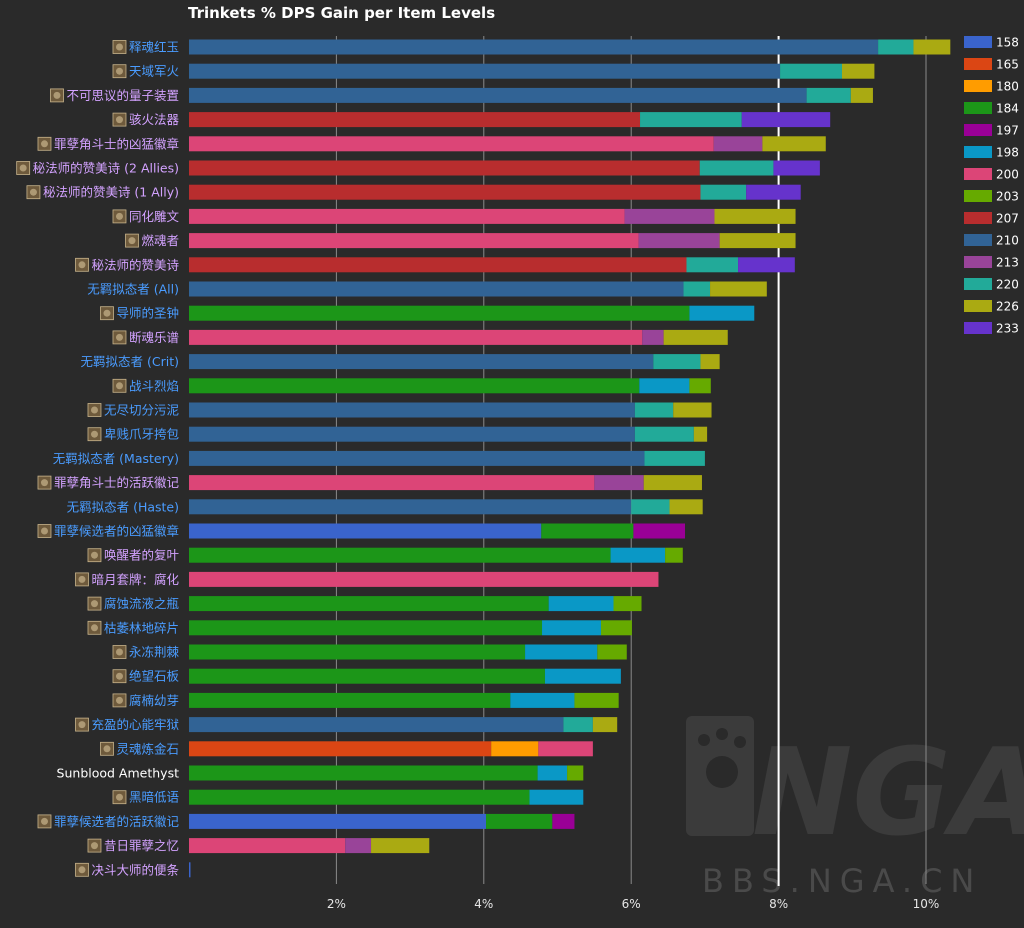 This screenshot has height=928, width=1024. I want to click on legend-item-207: 207, so click(991, 219).